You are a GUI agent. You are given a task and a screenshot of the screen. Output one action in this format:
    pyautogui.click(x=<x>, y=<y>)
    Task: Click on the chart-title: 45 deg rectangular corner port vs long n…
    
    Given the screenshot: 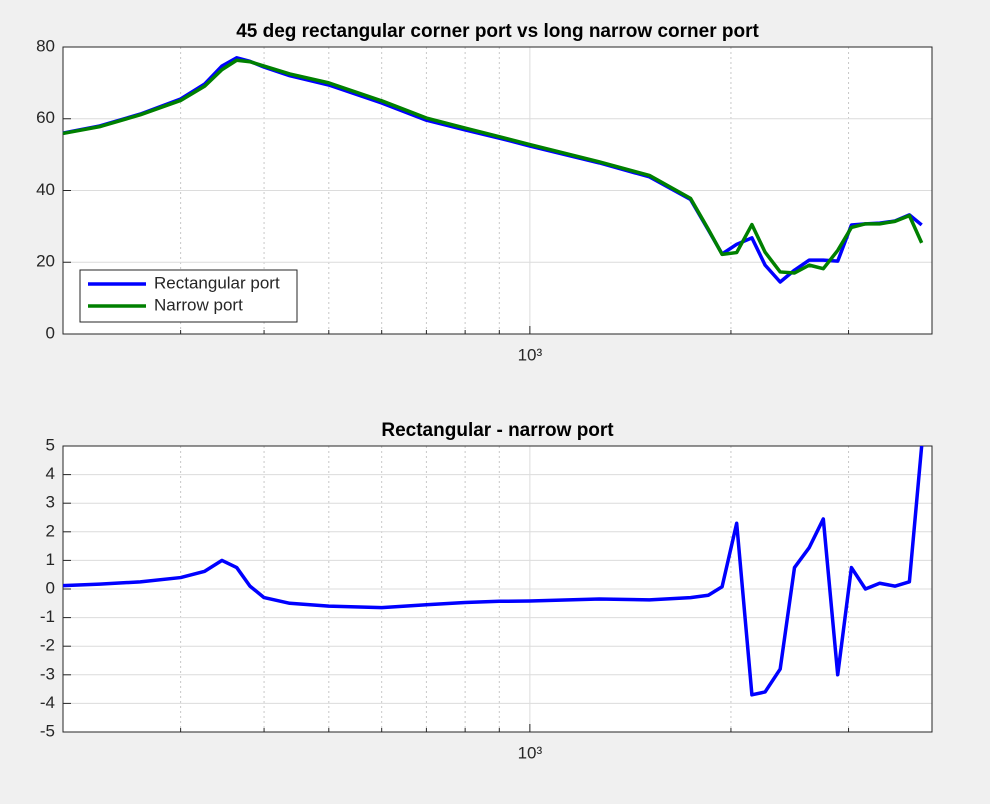 What is the action you would take?
    pyautogui.click(x=497, y=31)
    